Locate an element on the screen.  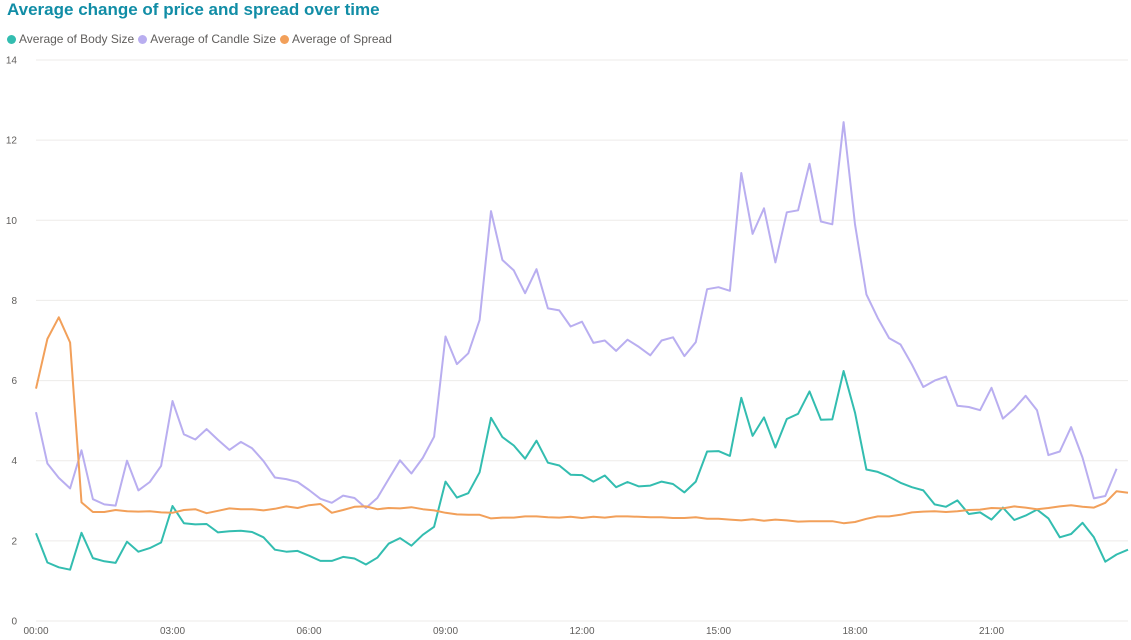
y-axis: 0 2 4 6 8 10 12 14 is located at coordinates (12, 342).